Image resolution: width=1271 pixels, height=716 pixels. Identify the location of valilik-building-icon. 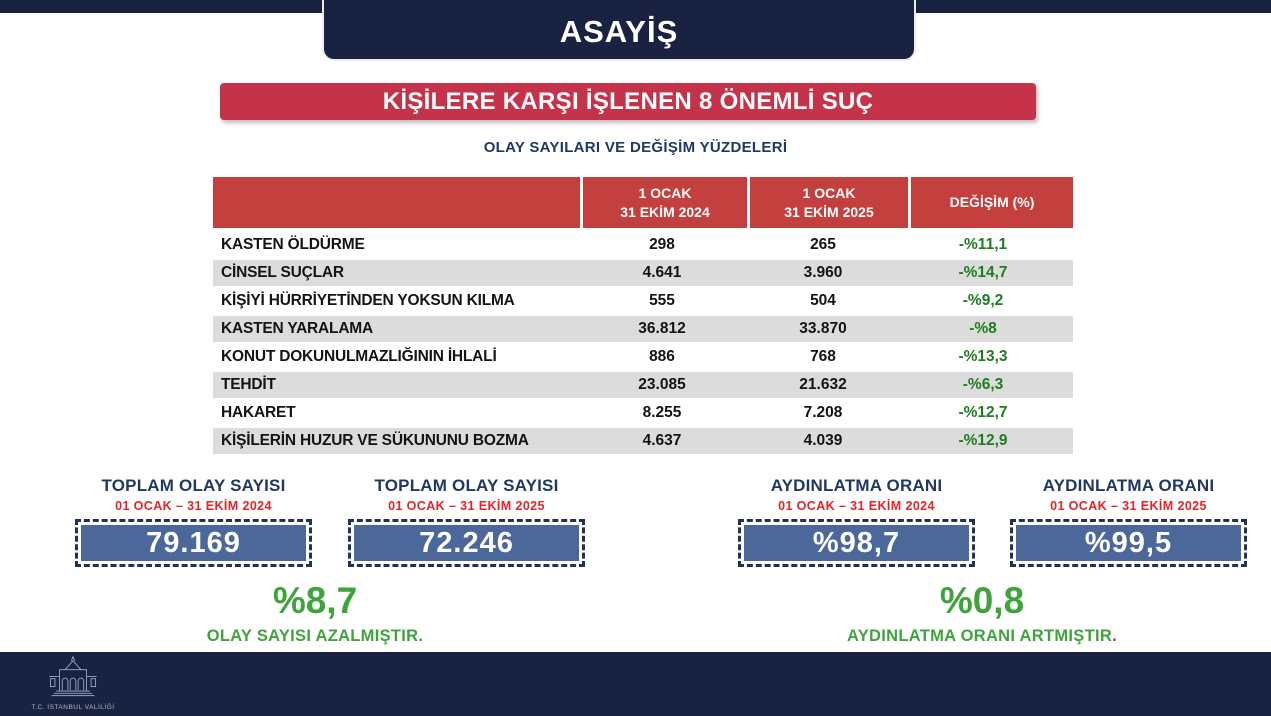
(73, 676).